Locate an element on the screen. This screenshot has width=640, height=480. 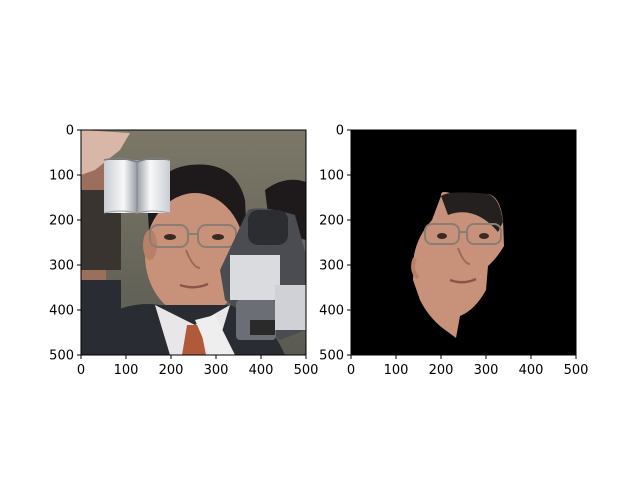
right-x-tick-label: 400 is located at coordinates (531, 370).